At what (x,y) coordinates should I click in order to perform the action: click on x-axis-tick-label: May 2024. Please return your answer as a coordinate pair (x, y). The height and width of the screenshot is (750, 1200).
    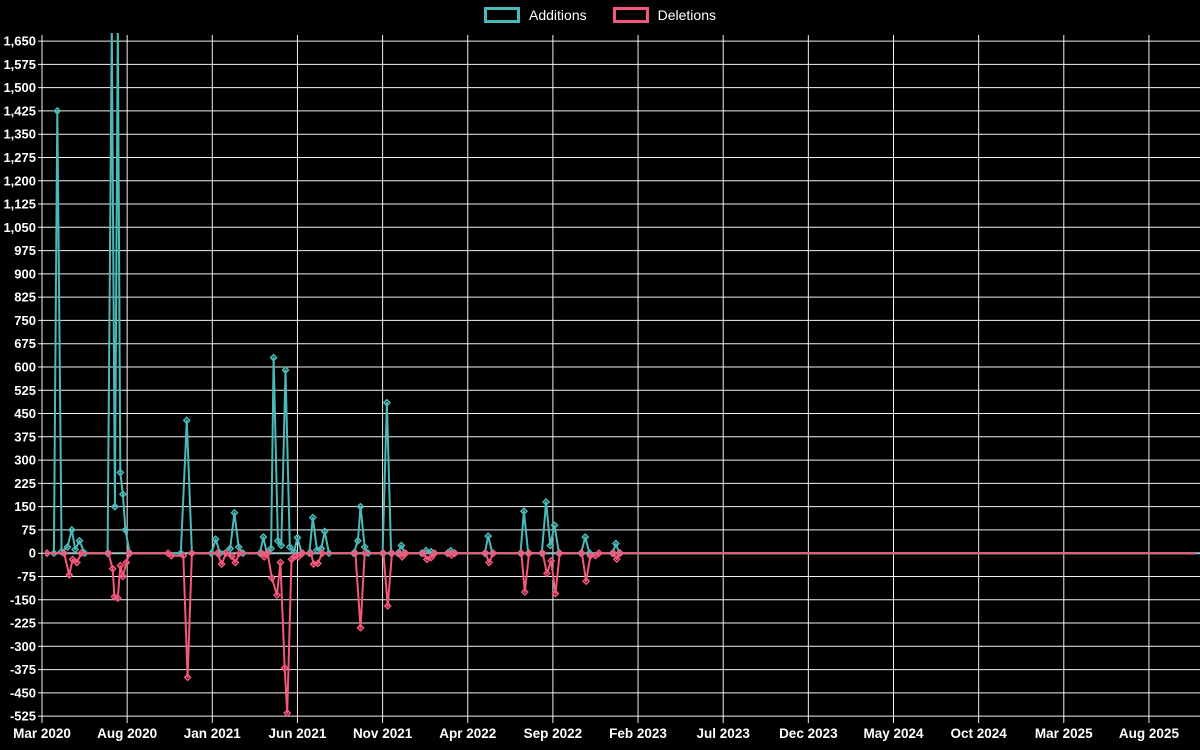
    Looking at the image, I should click on (893, 733).